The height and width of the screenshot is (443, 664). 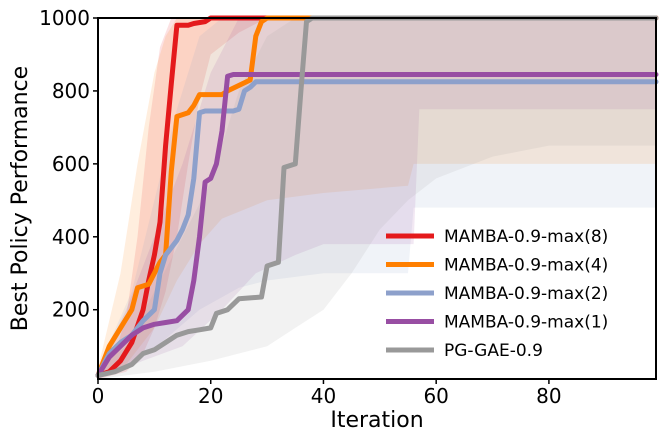 What do you see at coordinates (493, 351) in the screenshot?
I see `legend-label-pg-gae-0-9: PG-GAE-0.9` at bounding box center [493, 351].